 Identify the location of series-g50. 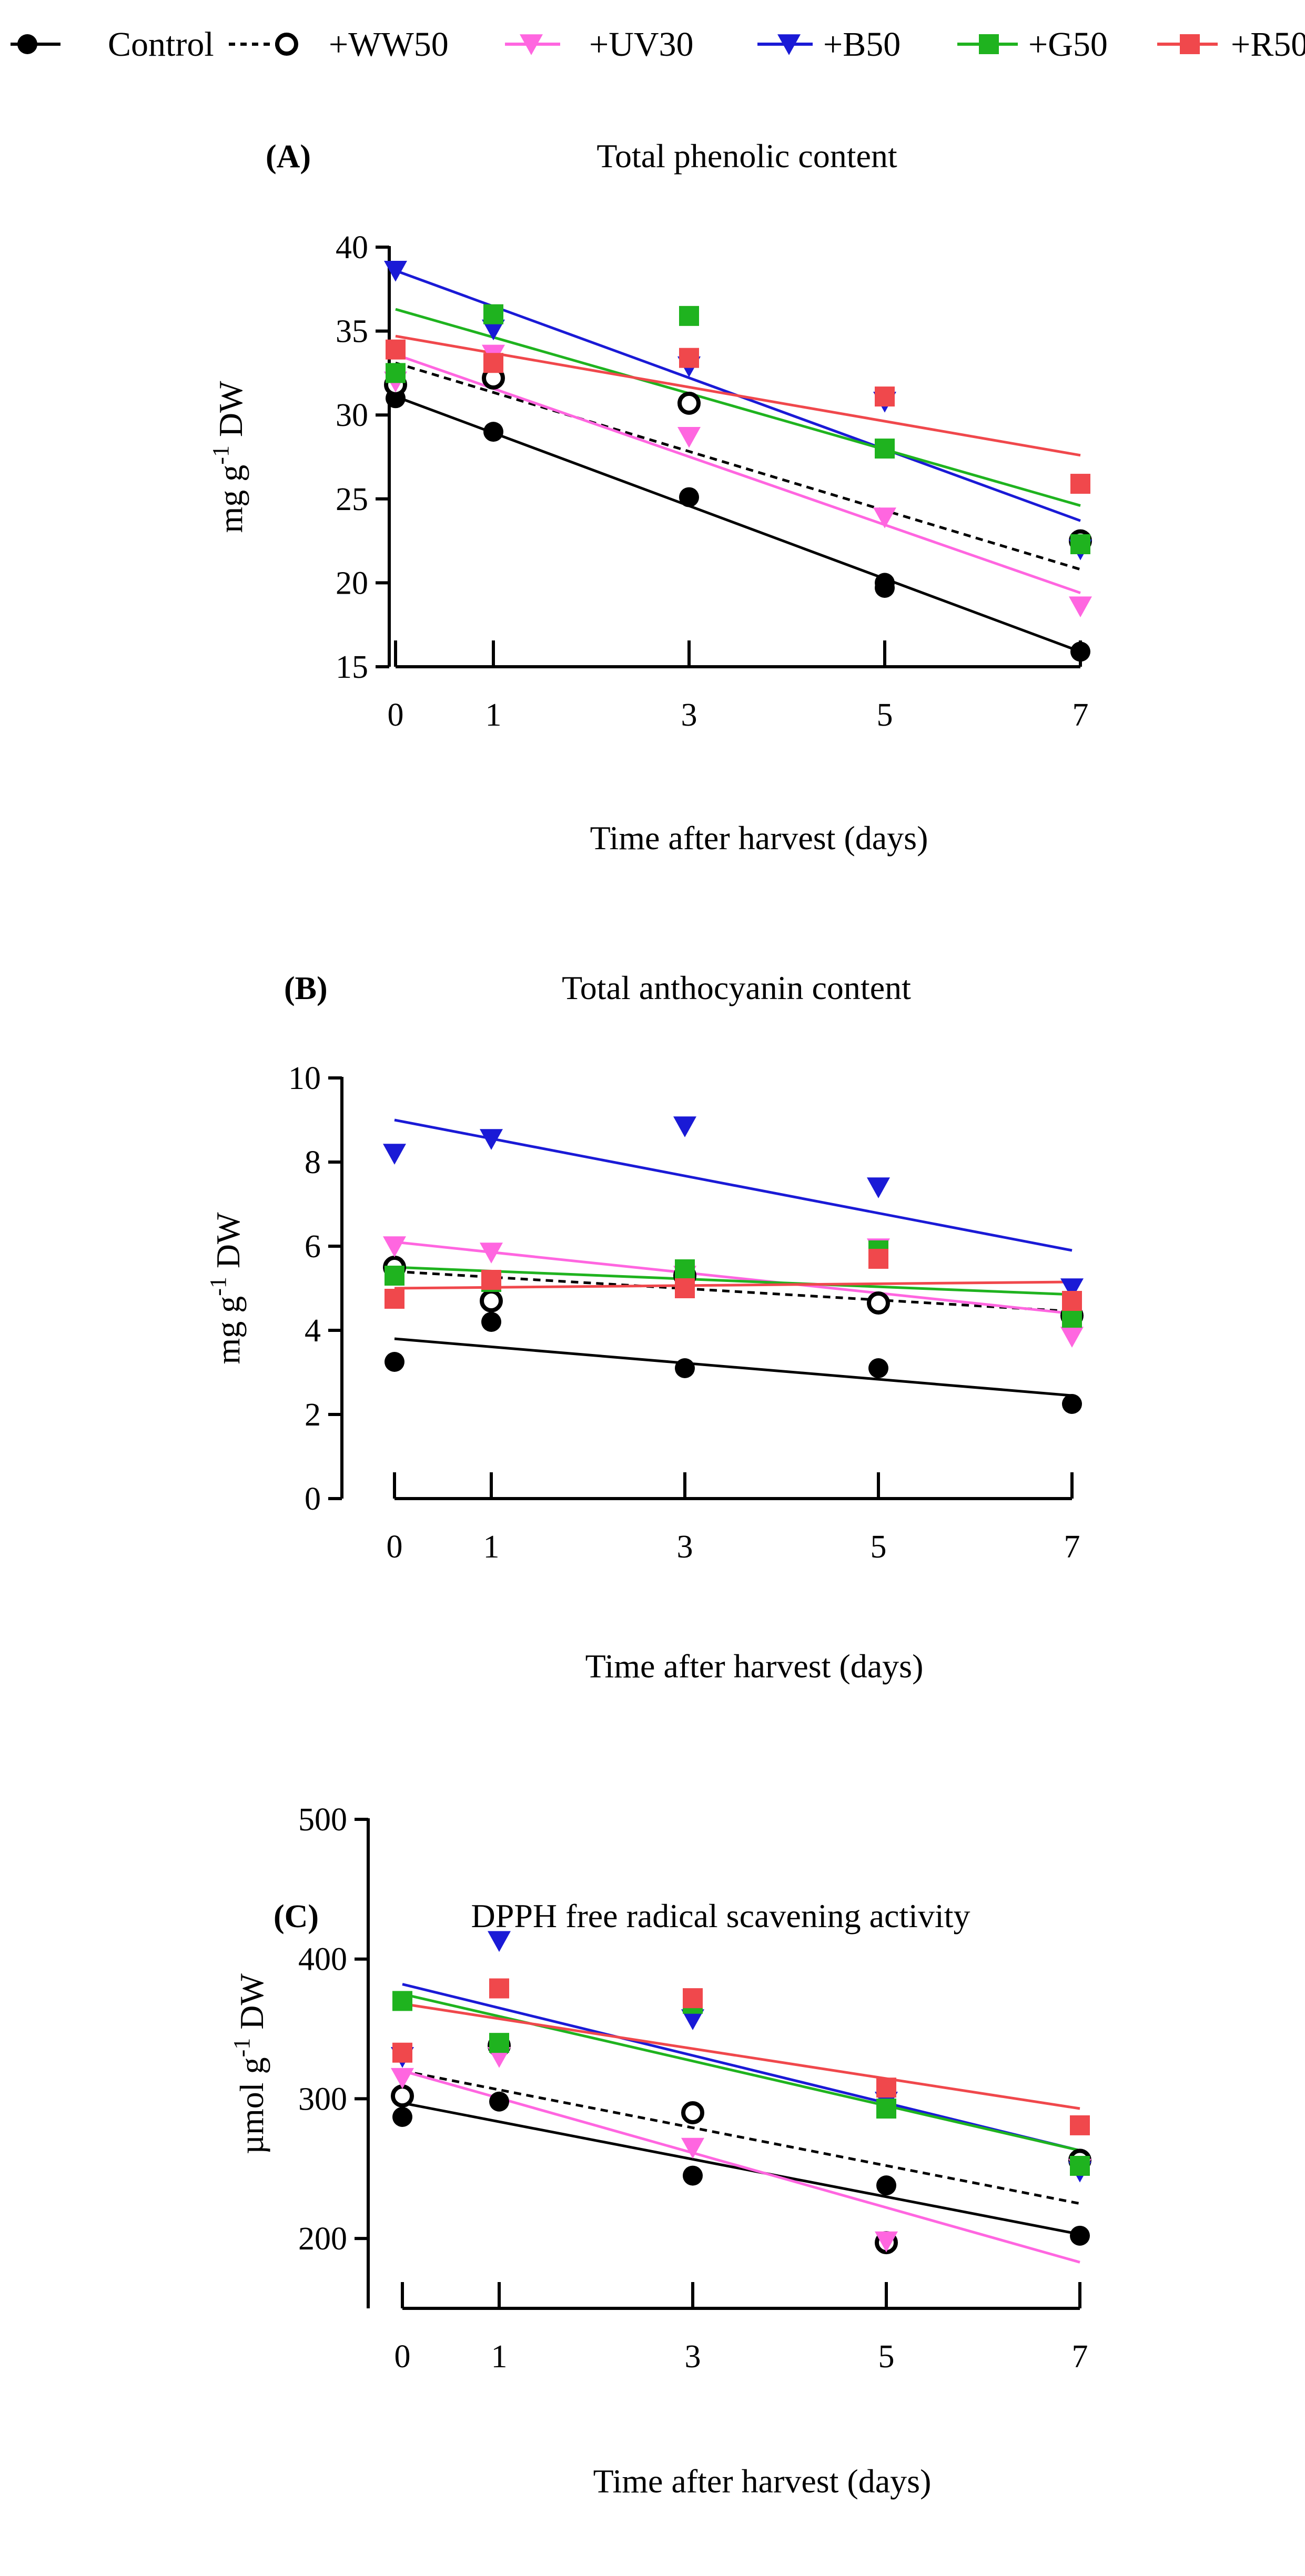
(738, 429).